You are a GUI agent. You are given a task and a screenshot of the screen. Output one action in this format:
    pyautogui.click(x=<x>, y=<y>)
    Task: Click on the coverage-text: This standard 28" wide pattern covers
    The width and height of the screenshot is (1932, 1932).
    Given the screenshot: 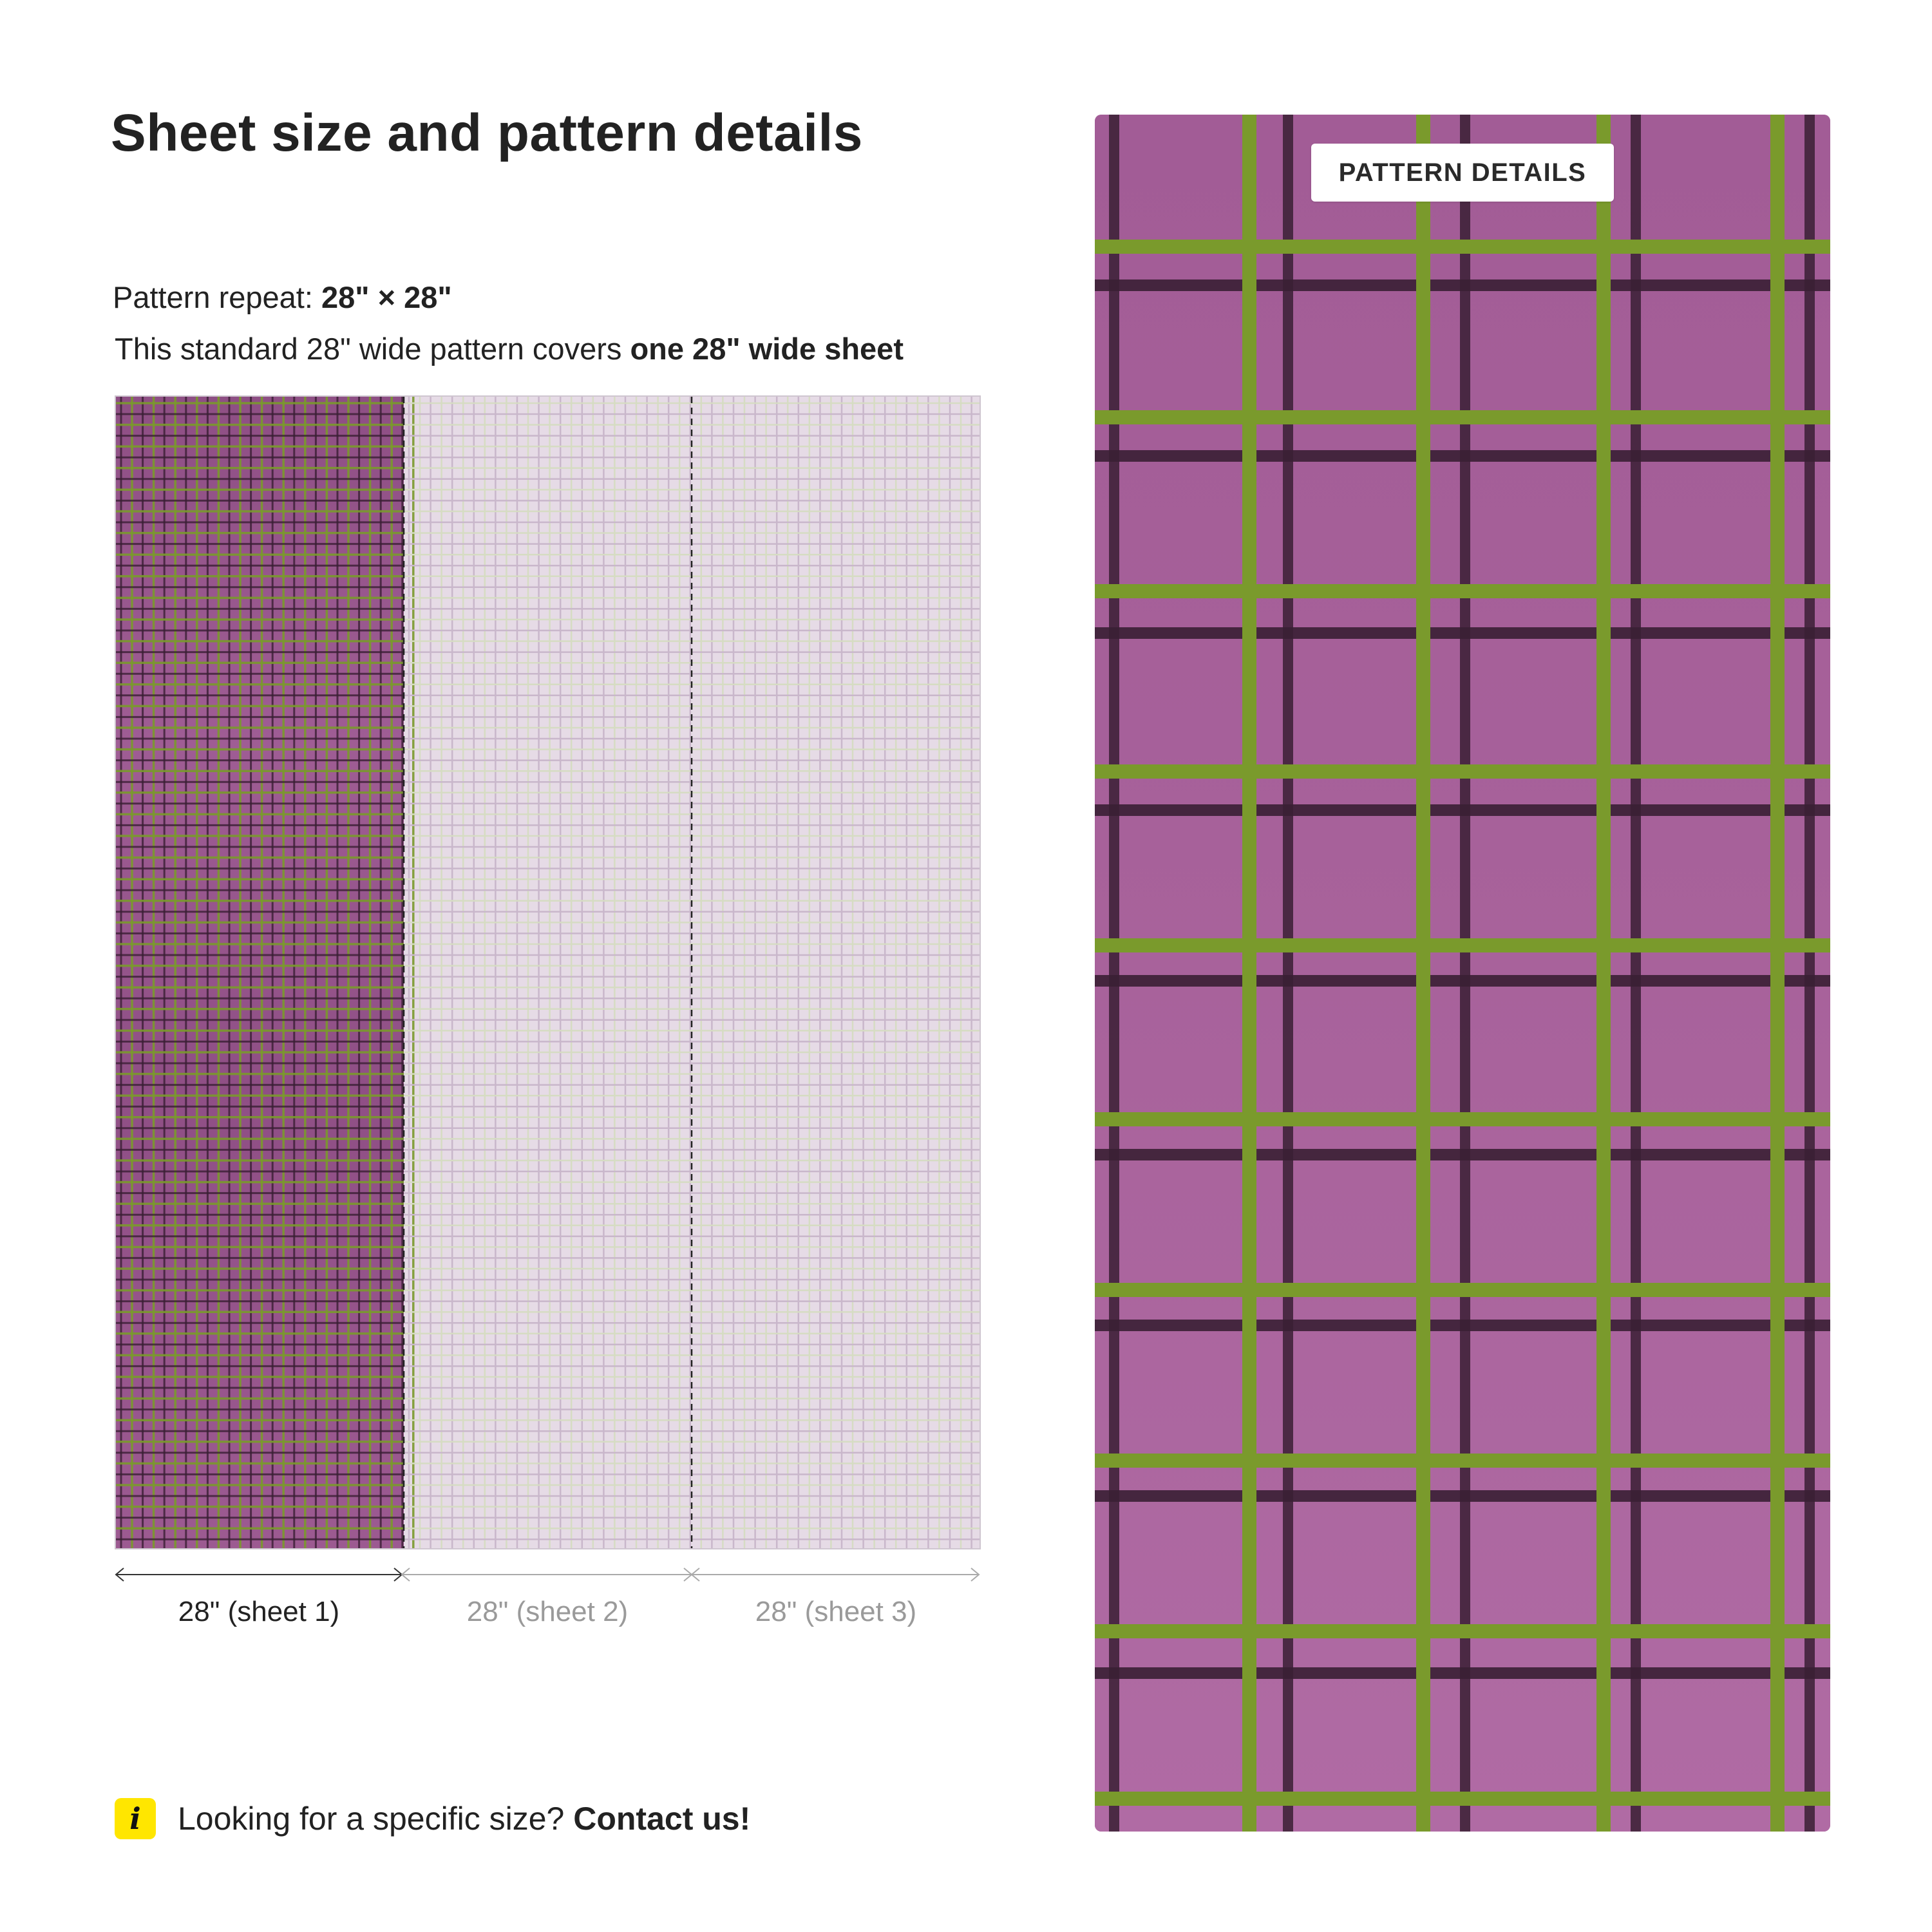 What is the action you would take?
    pyautogui.click(x=368, y=349)
    